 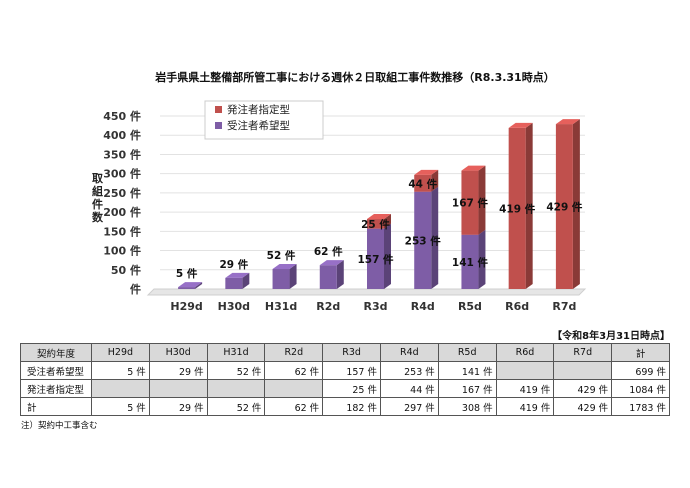 What do you see at coordinates (56, 406) in the screenshot?
I see `table-row-label: 計` at bounding box center [56, 406].